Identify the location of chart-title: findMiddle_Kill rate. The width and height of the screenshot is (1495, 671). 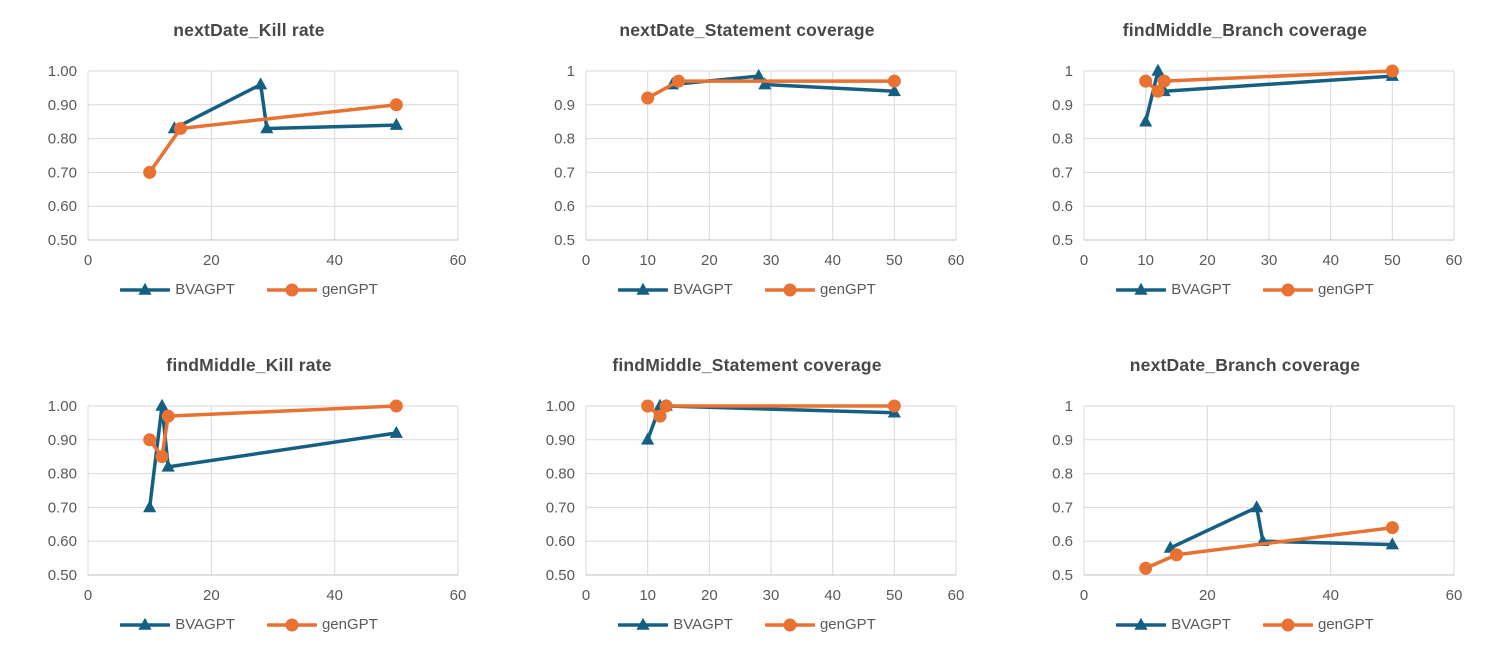
(249, 365).